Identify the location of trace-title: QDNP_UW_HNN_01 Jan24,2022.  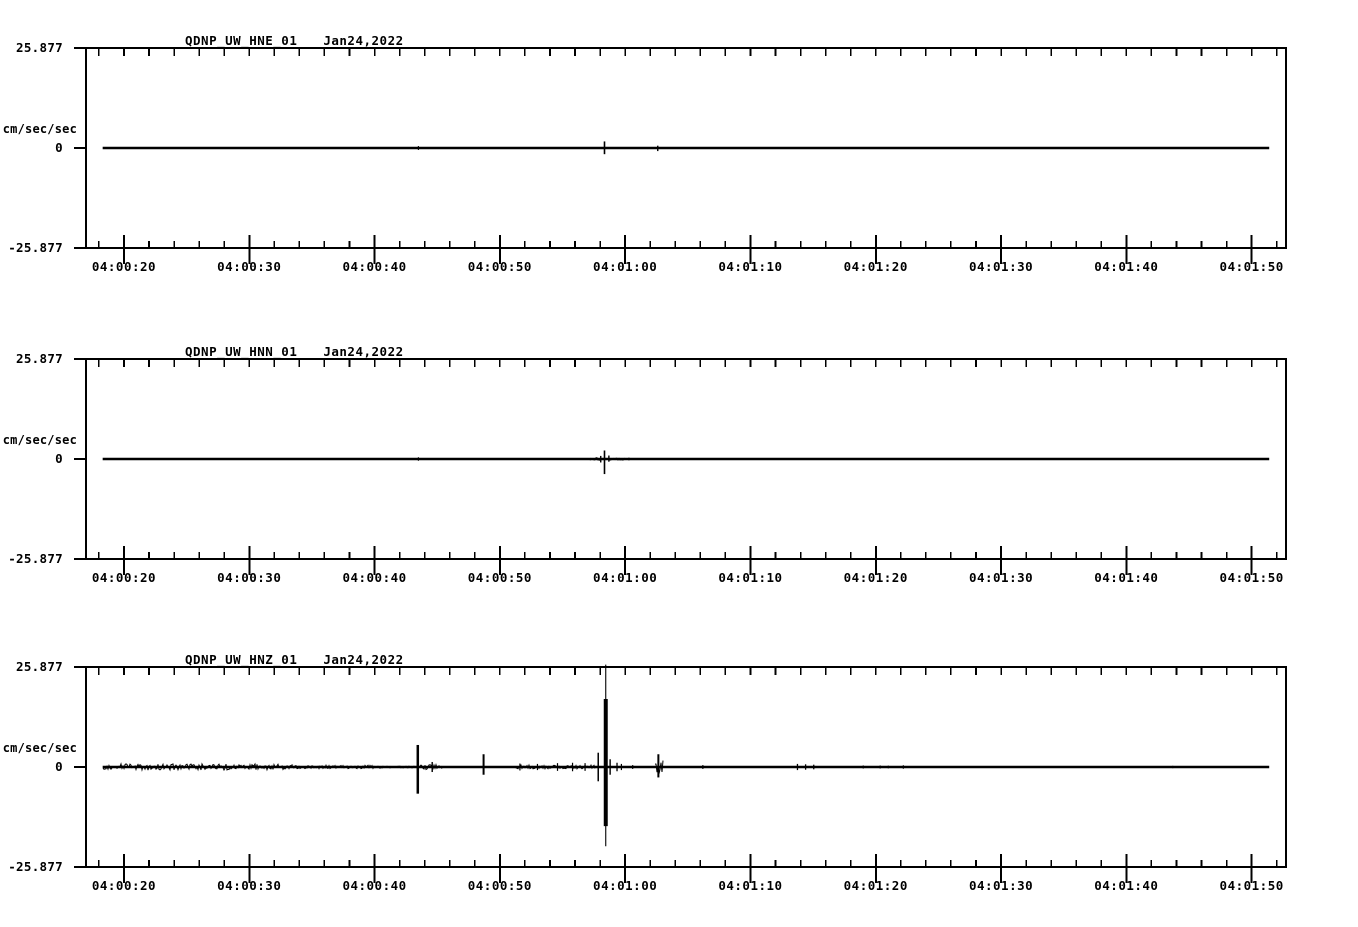
(294, 352).